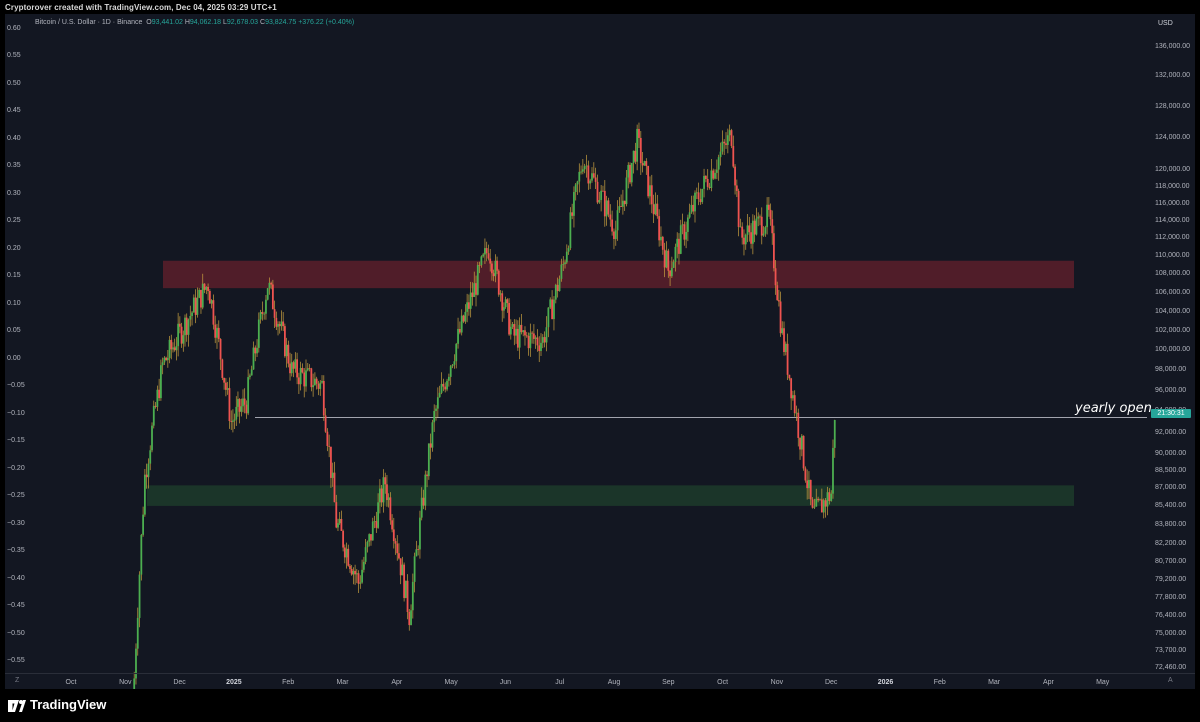  What do you see at coordinates (17, 680) in the screenshot?
I see `zoom-button: Z` at bounding box center [17, 680].